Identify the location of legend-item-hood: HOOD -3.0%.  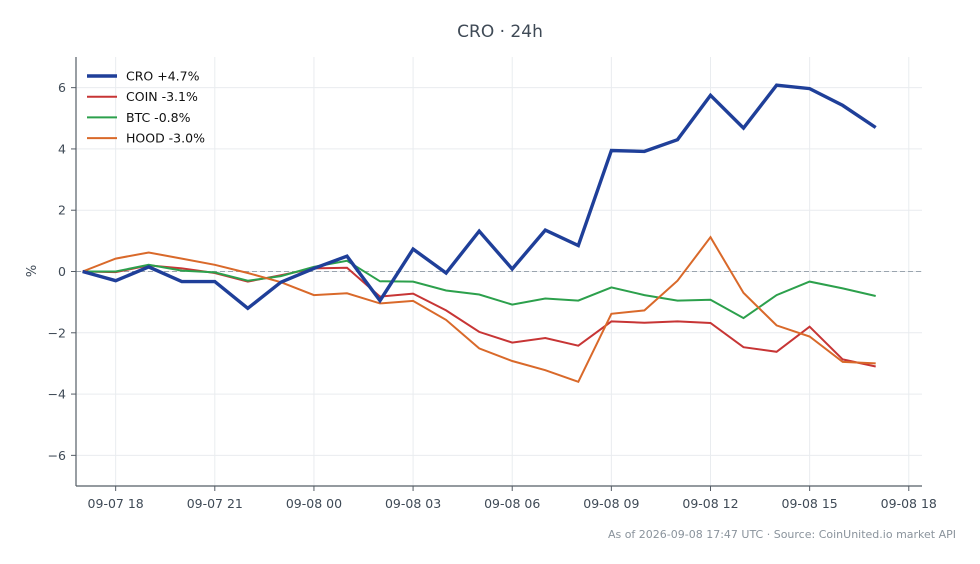
(146, 138).